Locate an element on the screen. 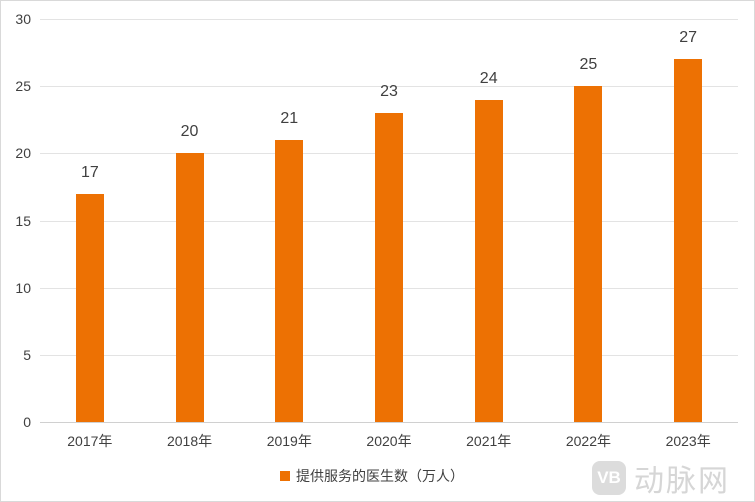 This screenshot has height=502, width=755. y-tick-label: 5 is located at coordinates (27, 354).